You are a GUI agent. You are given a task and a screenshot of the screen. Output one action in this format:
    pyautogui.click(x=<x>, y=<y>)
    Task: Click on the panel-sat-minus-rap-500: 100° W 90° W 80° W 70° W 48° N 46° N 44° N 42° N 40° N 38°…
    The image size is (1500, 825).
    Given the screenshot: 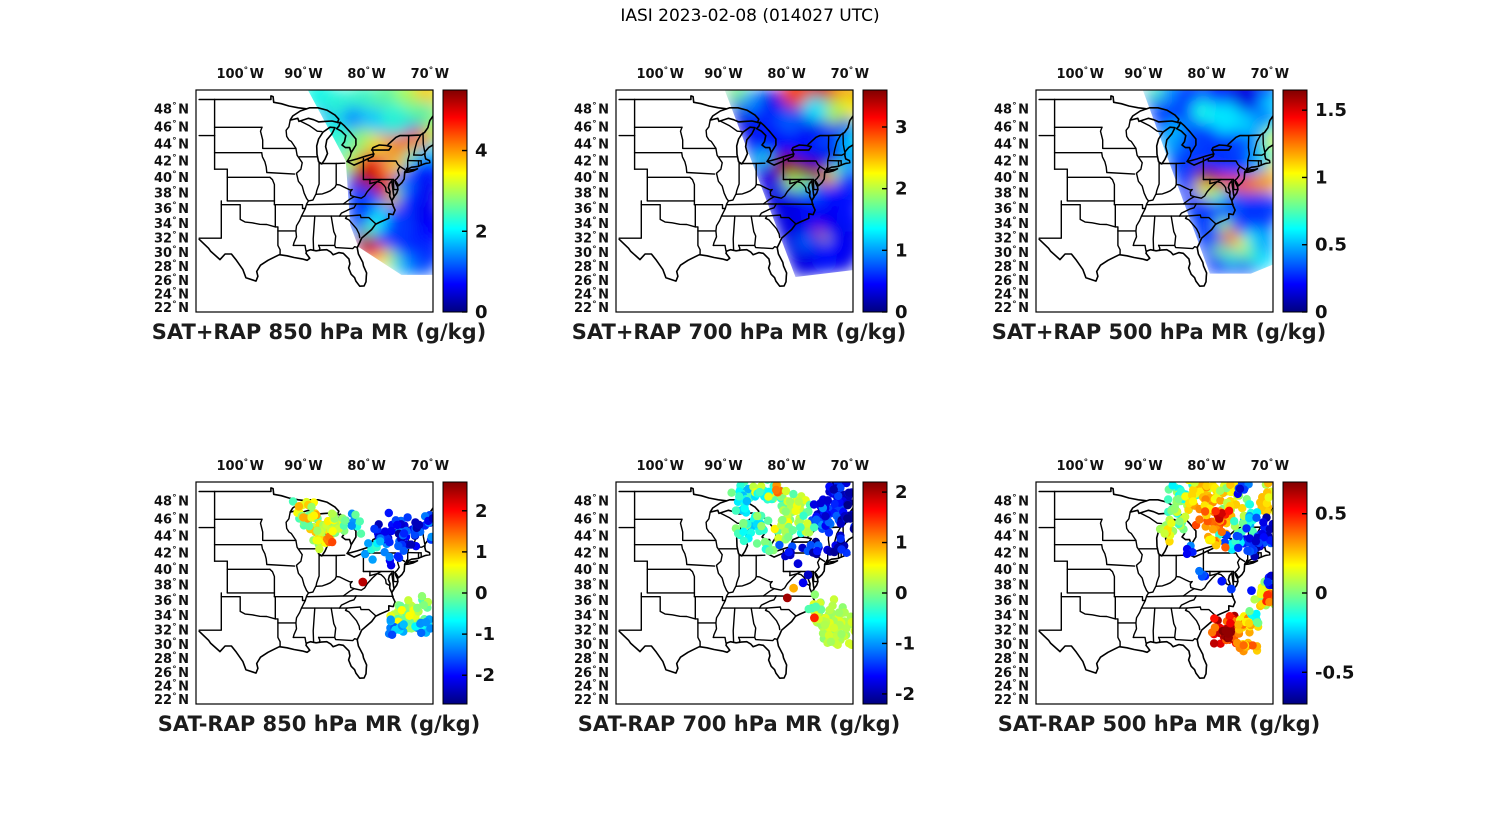 What is the action you would take?
    pyautogui.click(x=1159, y=600)
    